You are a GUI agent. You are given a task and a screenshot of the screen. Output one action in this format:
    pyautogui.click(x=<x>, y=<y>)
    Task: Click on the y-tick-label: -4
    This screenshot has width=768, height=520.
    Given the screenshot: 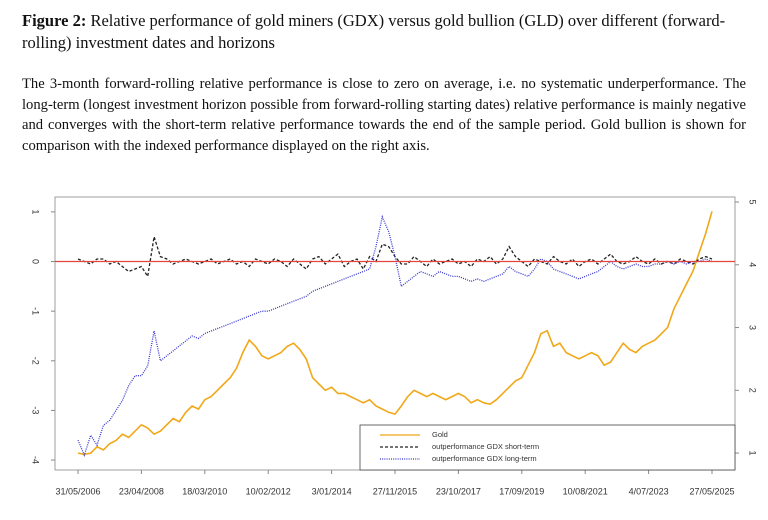 What is the action you would take?
    pyautogui.click(x=36, y=460)
    